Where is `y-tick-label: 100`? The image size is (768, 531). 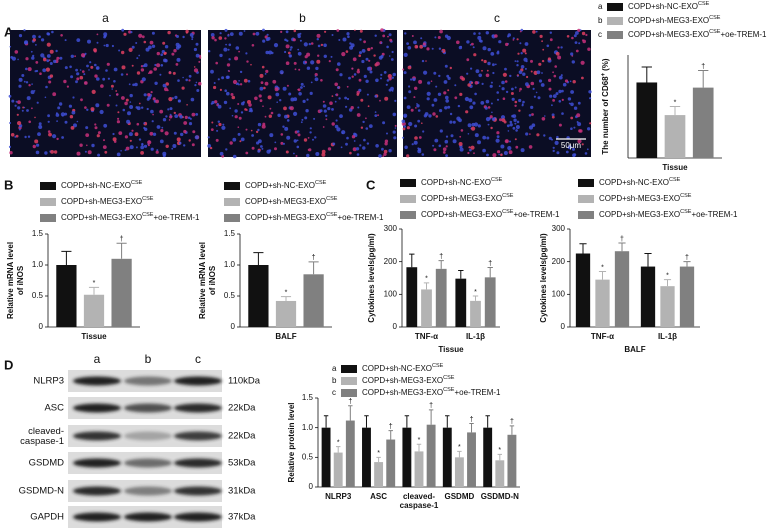
y-tick-label: 100 is located at coordinates (391, 293).